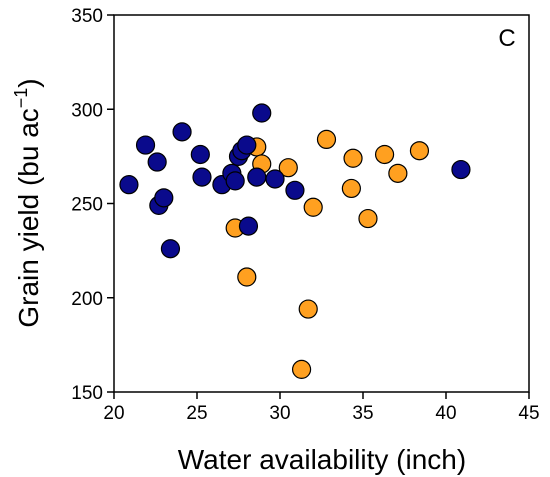  What do you see at coordinates (528, 413) in the screenshot?
I see `x-tick-label: 45` at bounding box center [528, 413].